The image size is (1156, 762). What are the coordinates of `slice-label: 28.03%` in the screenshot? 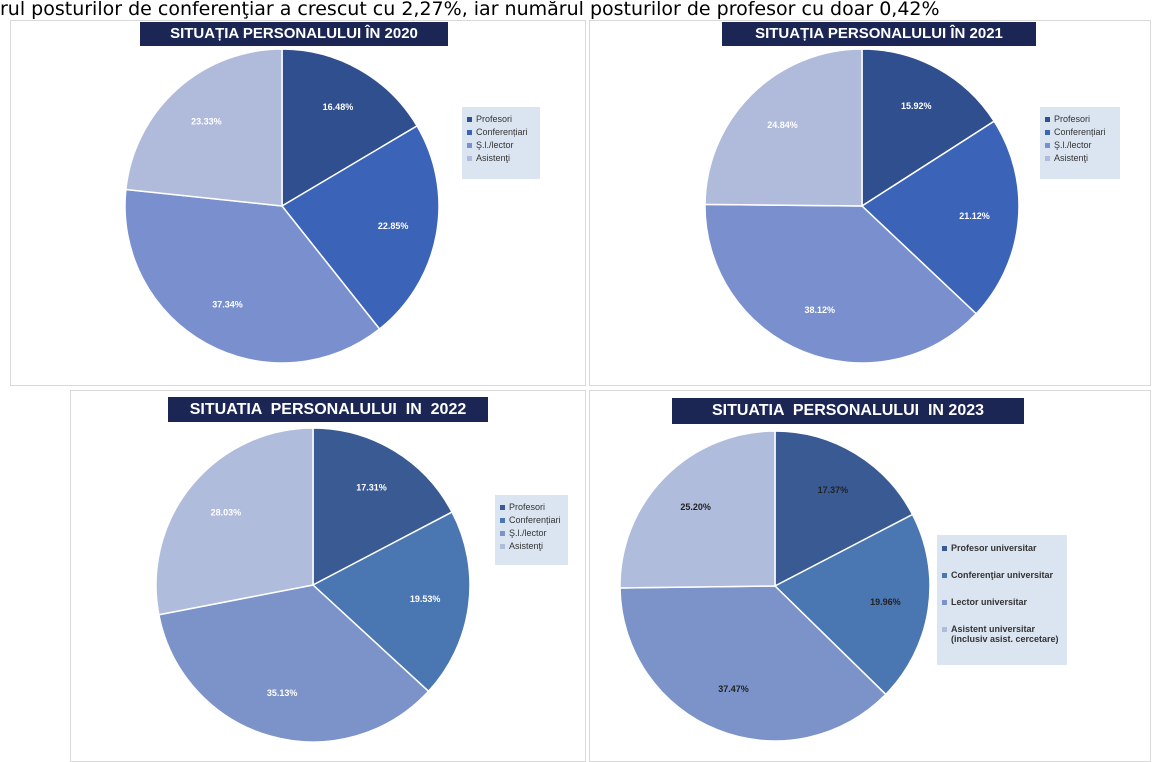 It's located at (226, 512).